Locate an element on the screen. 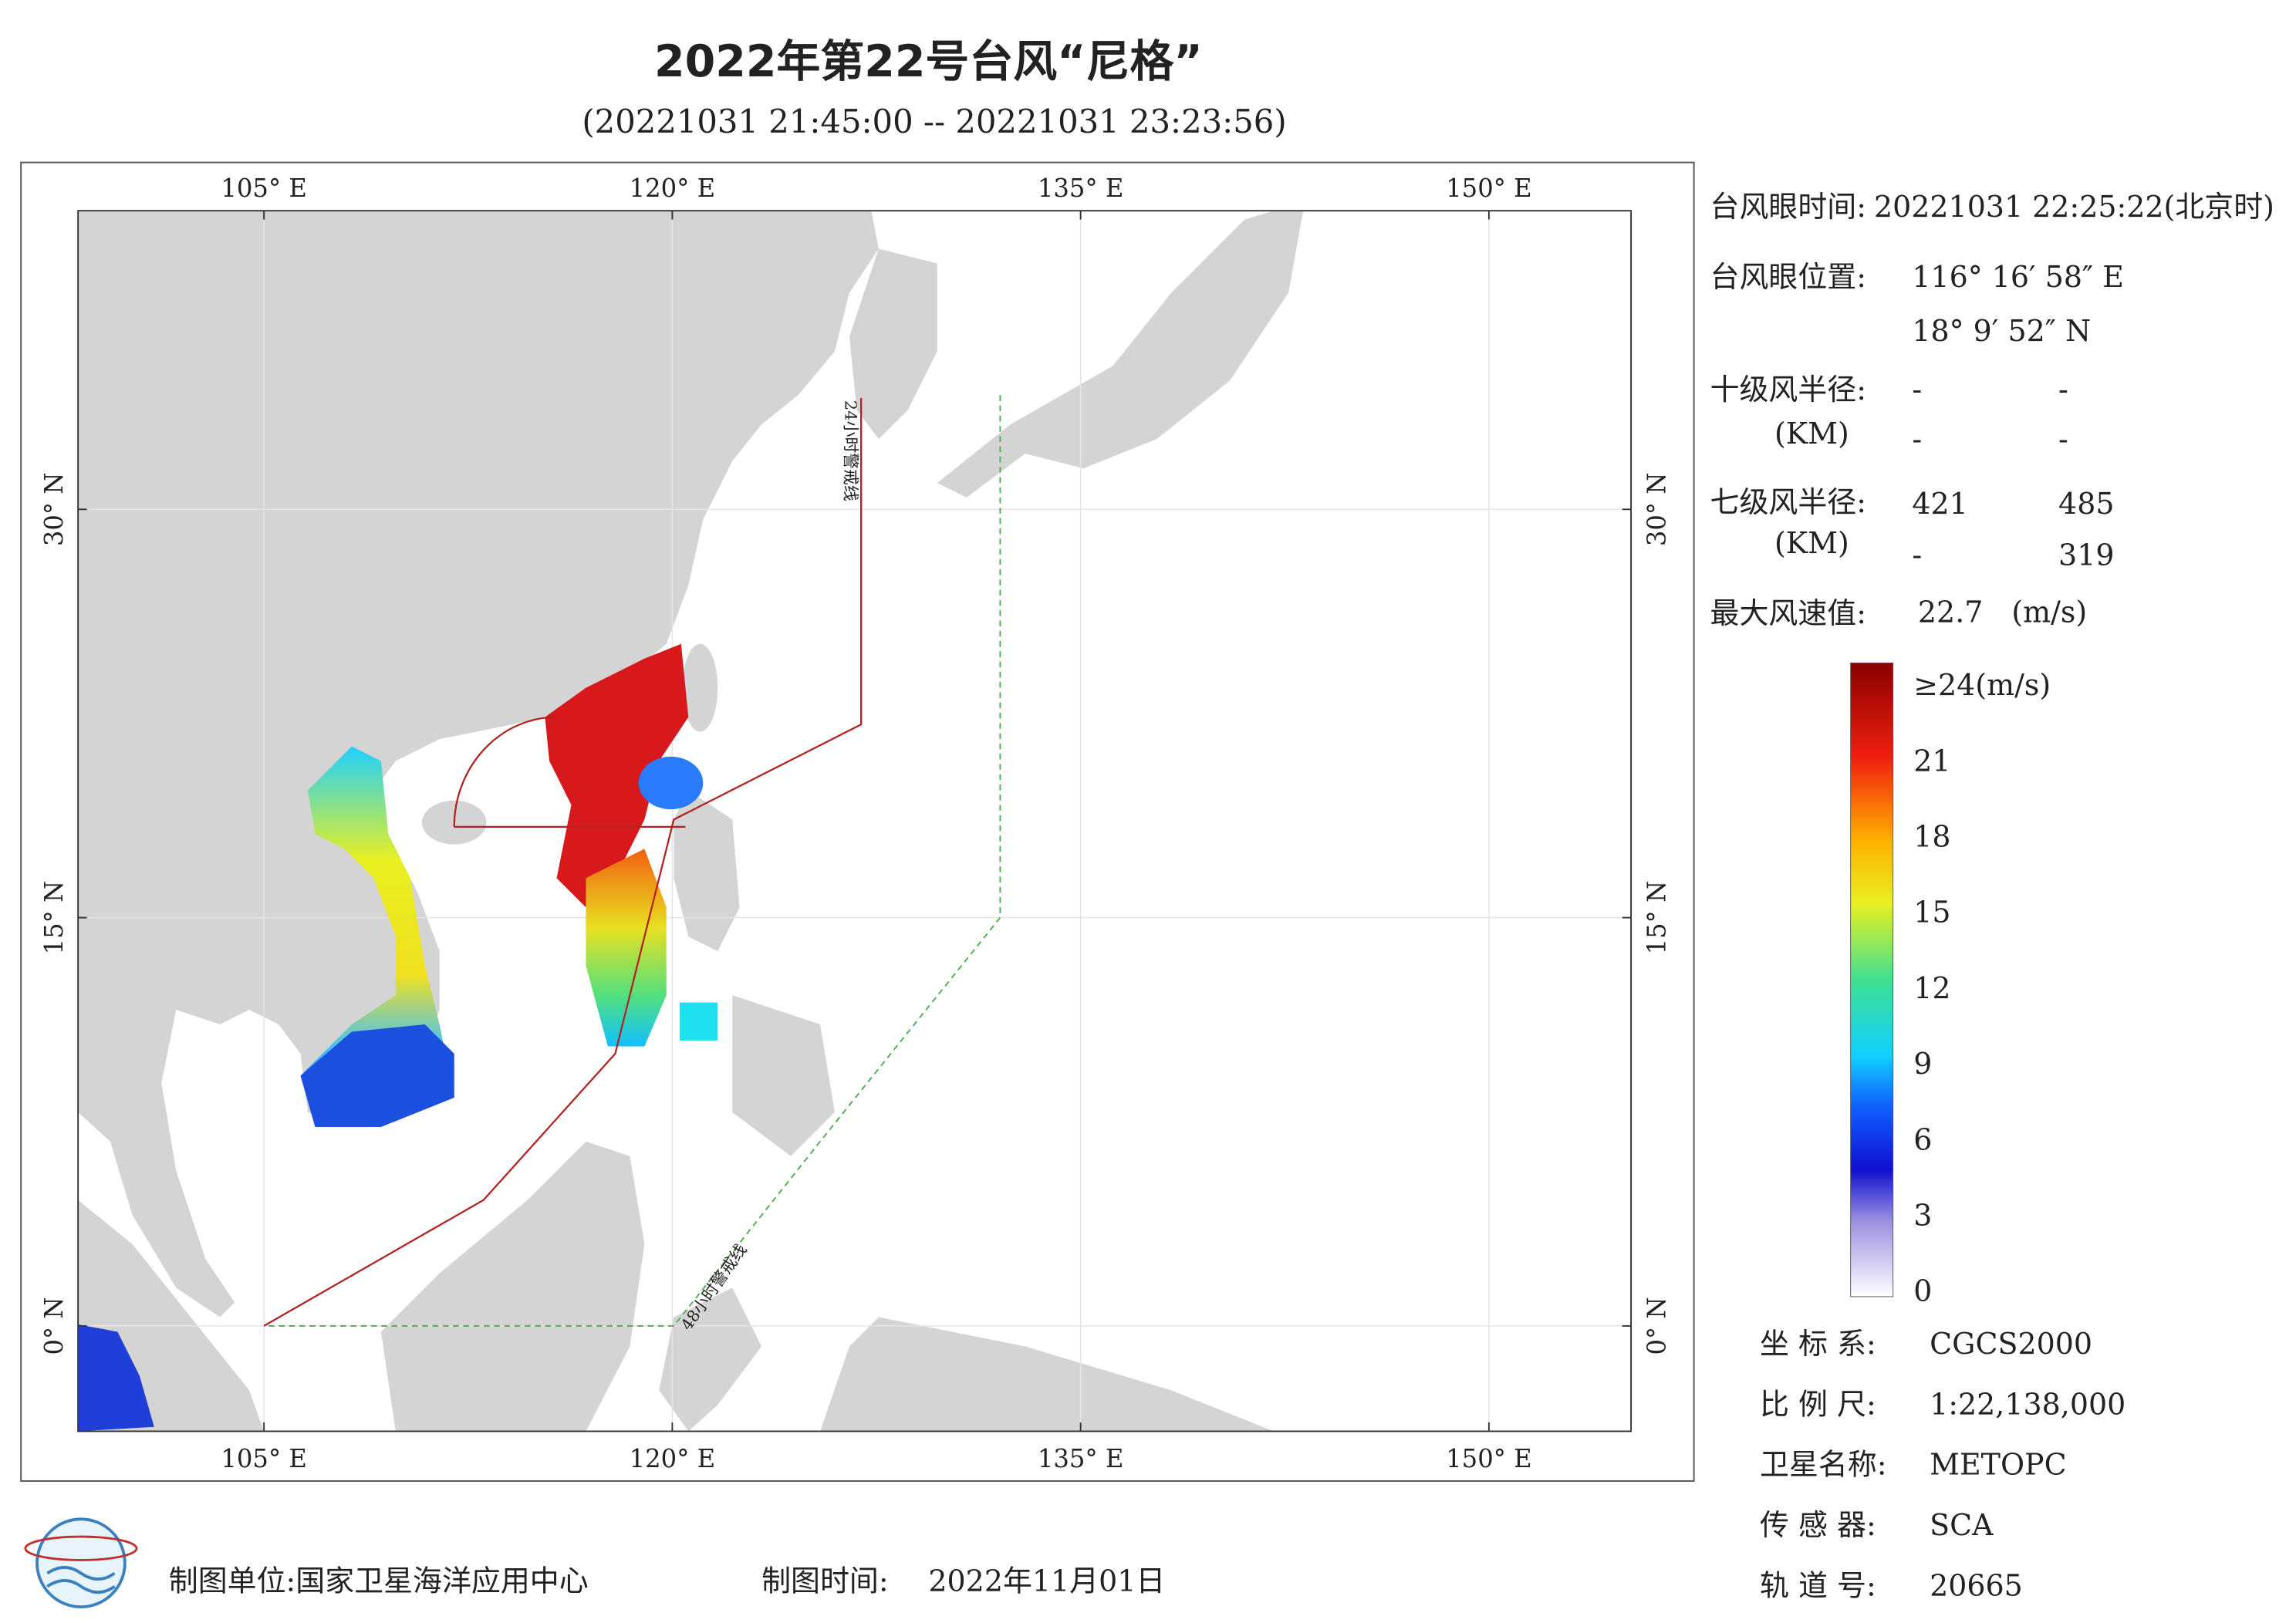  meta-label: 轨 道 号: is located at coordinates (1818, 1585).